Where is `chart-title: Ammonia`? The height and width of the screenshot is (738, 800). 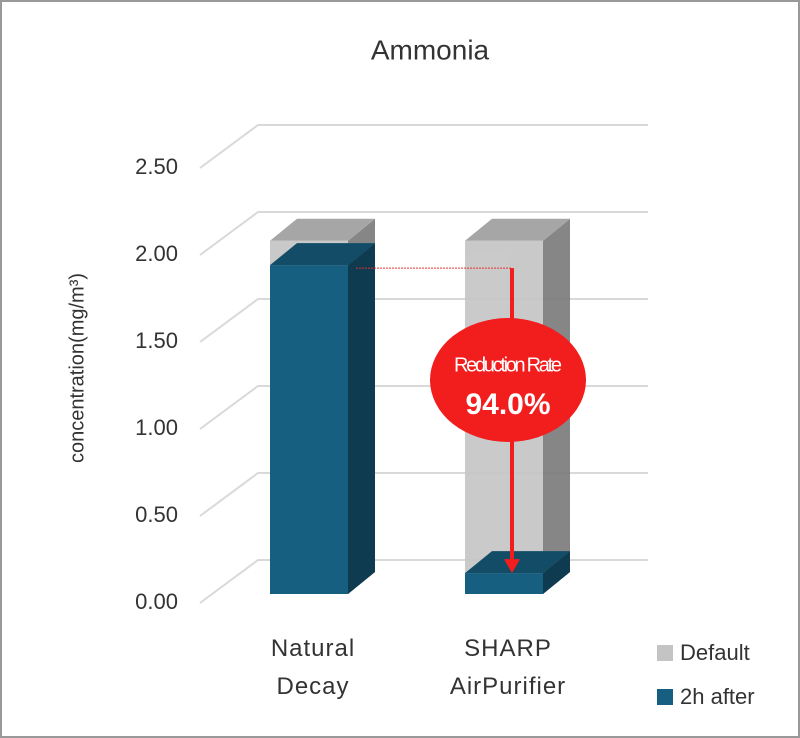 chart-title: Ammonia is located at coordinates (430, 49).